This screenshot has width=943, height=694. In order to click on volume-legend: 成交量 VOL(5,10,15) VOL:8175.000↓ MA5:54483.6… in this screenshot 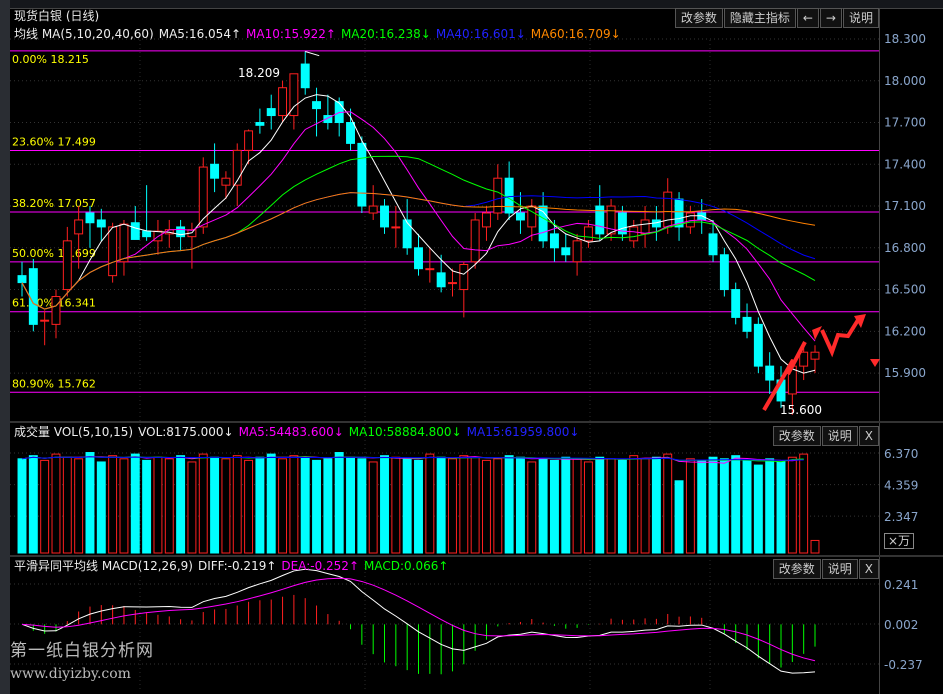, I will do `click(299, 432)`.